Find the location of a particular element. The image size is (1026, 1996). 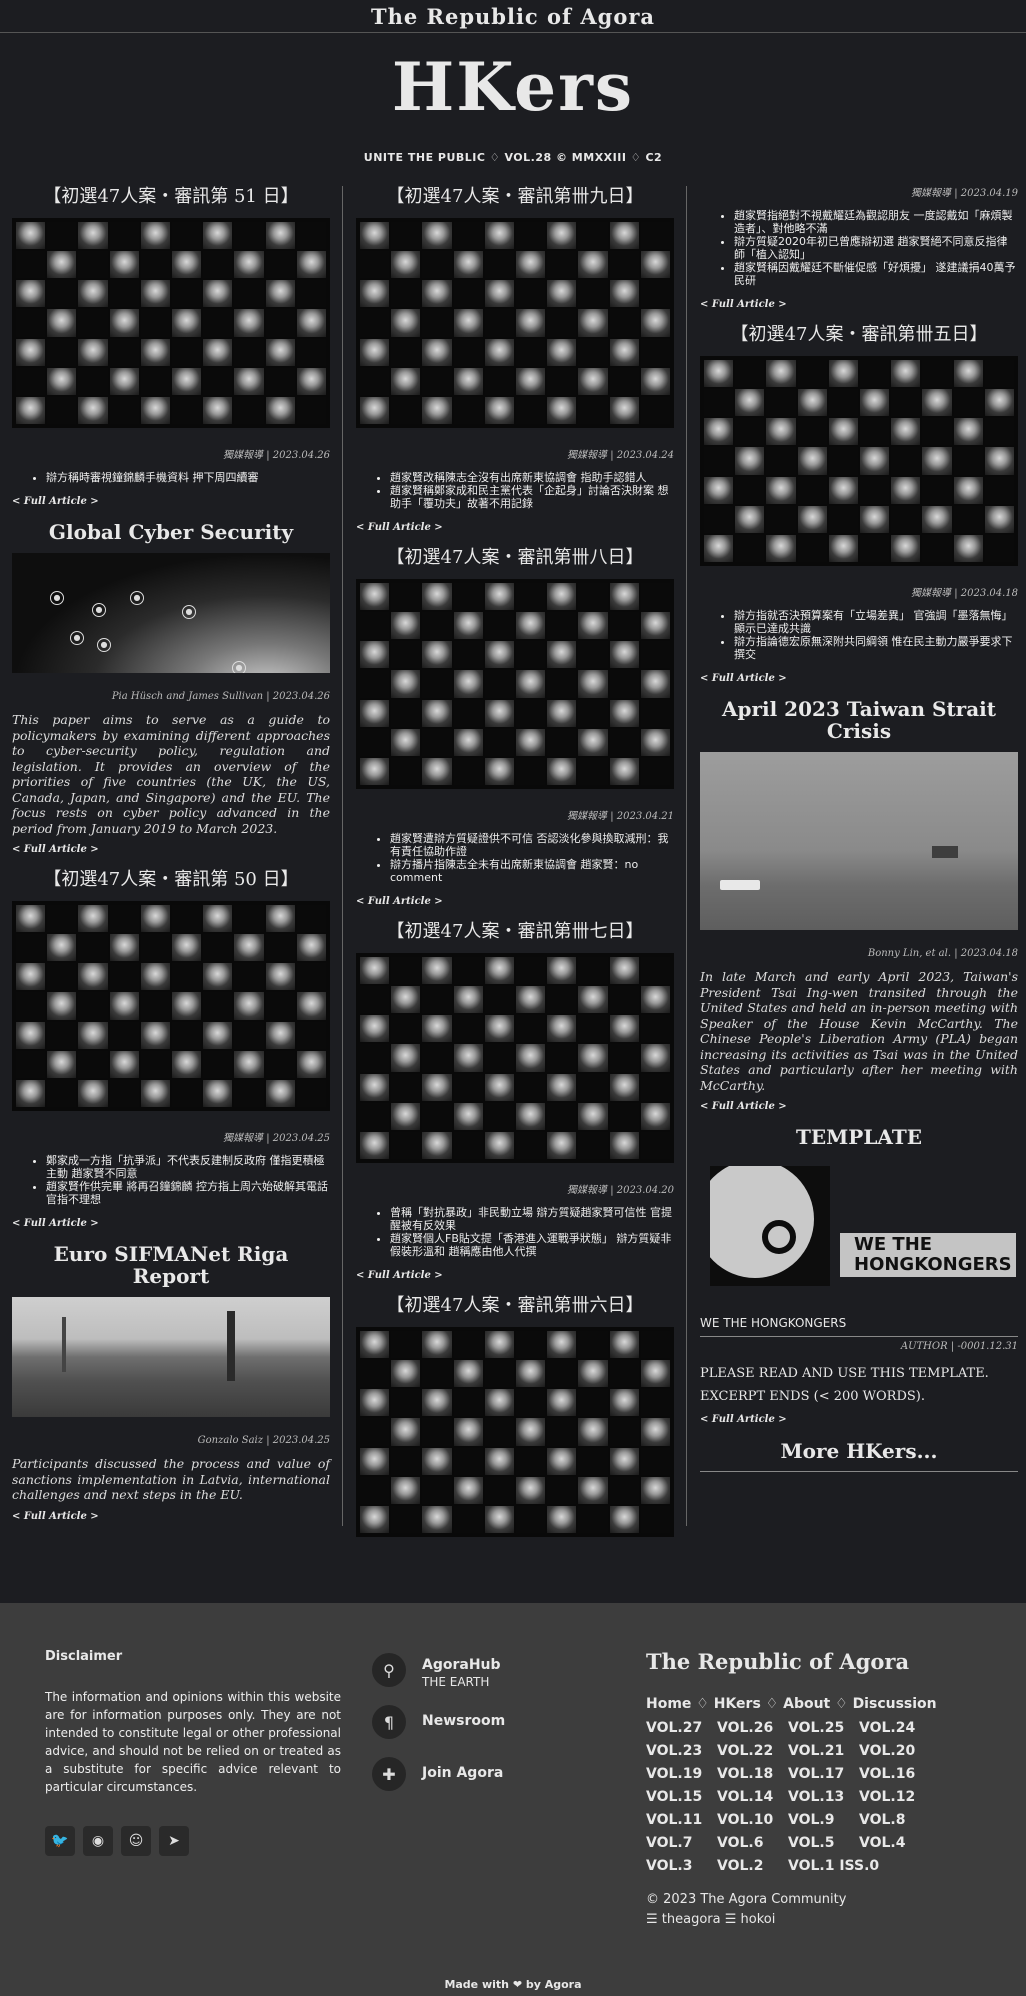

cyber-globe-image: ● ● ● ● ● ● ● is located at coordinates (171, 613).